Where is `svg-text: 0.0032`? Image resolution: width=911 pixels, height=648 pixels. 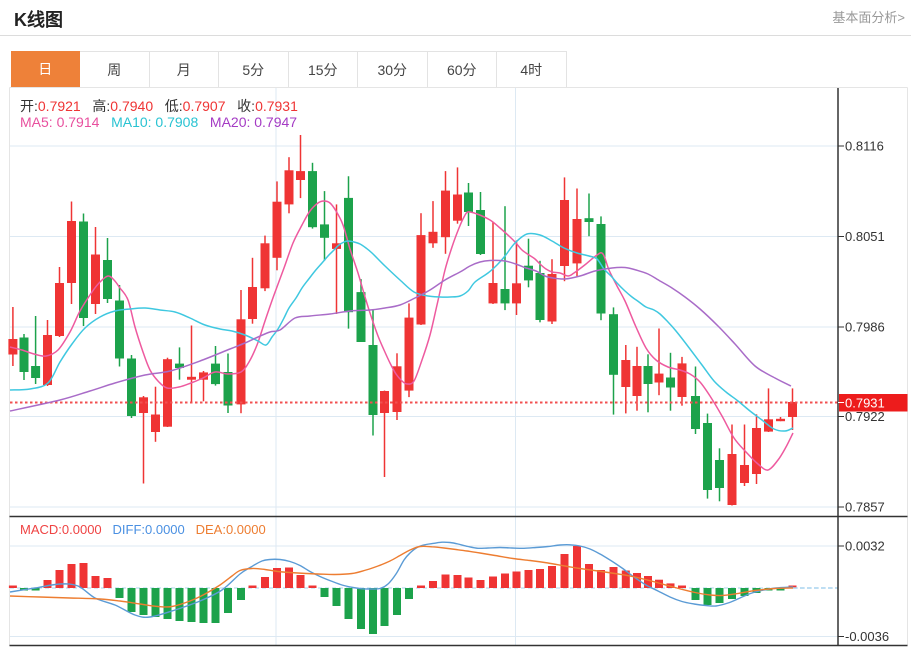 svg-text: 0.0032 is located at coordinates (865, 546).